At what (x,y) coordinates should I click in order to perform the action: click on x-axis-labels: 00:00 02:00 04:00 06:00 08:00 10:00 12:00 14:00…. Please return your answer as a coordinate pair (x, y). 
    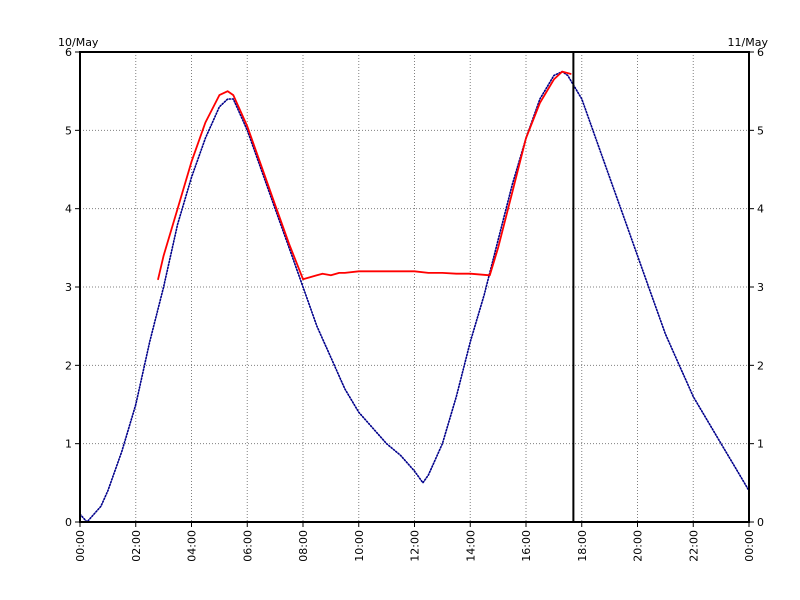
    Looking at the image, I should click on (415, 546).